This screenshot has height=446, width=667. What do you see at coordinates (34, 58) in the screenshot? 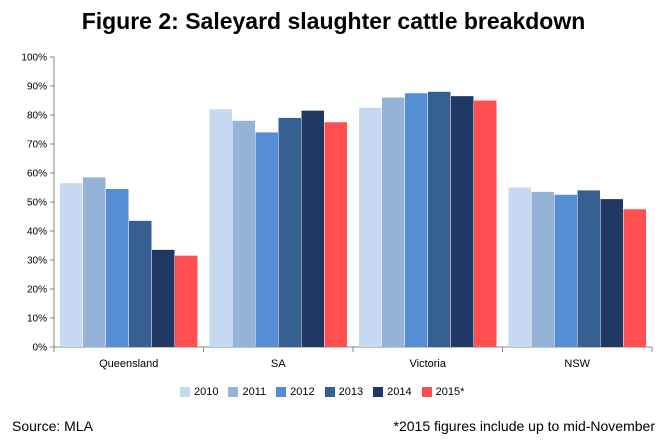
I see `y-tick-label: 100%` at bounding box center [34, 58].